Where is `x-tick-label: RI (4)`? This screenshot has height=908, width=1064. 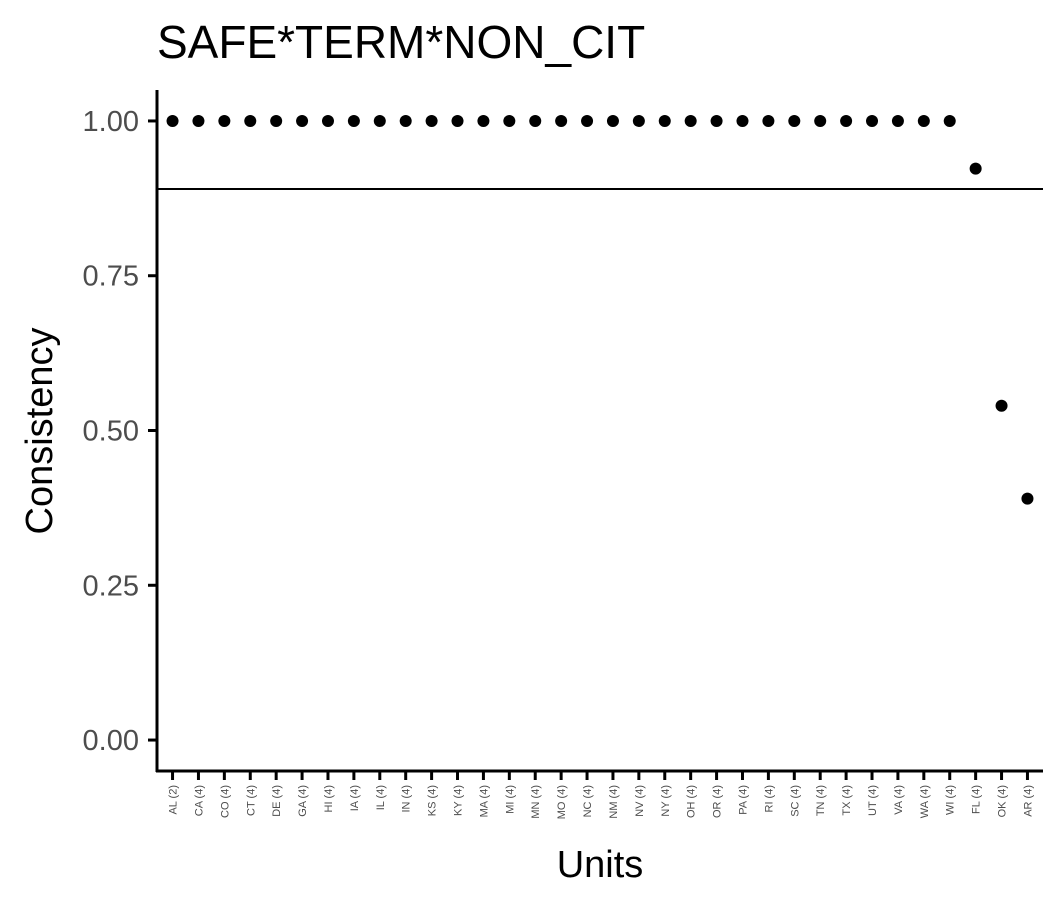 x-tick-label: RI (4) is located at coordinates (769, 799).